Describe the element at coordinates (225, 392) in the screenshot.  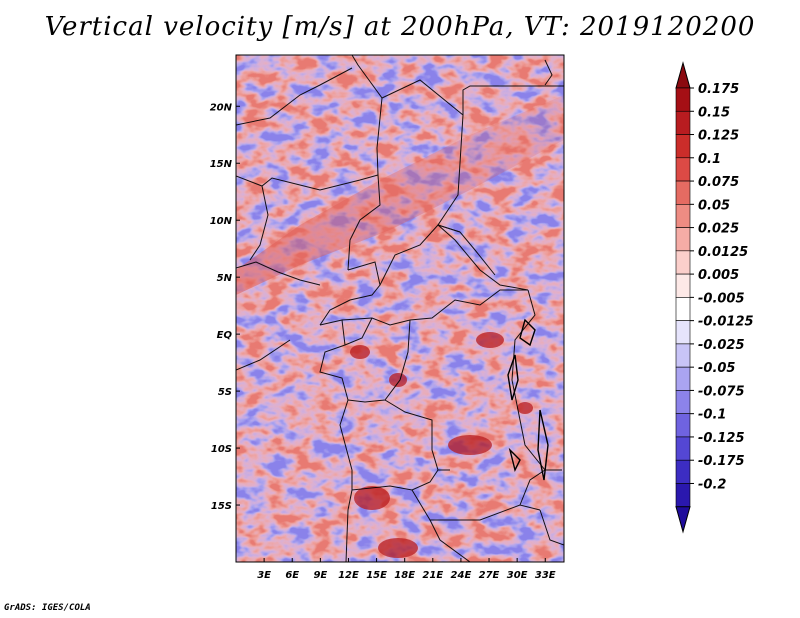
I see `lat-tick-label: 5S` at that location.